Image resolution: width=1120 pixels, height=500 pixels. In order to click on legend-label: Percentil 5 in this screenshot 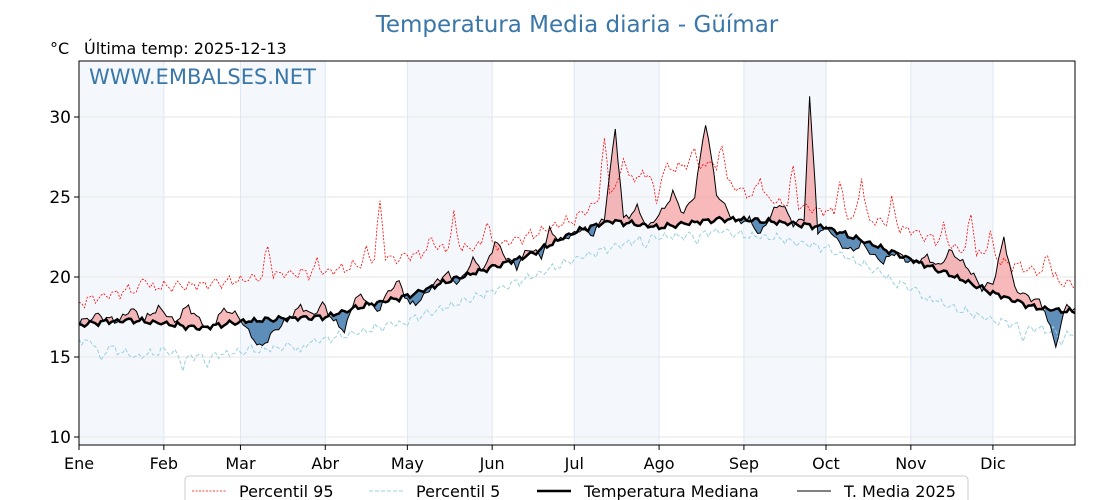, I will do `click(458, 491)`.